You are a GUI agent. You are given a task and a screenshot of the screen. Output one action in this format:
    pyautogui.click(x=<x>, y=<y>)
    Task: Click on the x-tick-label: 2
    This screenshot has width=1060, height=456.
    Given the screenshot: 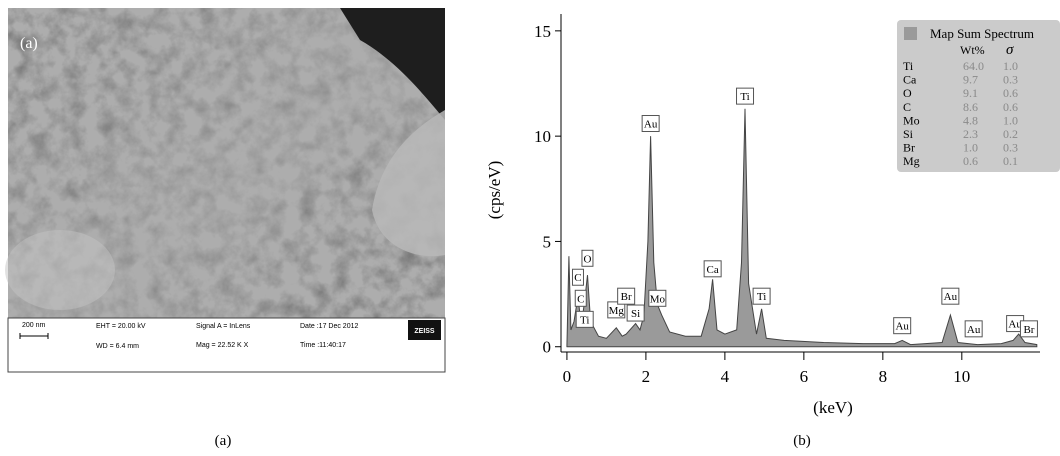 What is the action you would take?
    pyautogui.click(x=646, y=376)
    